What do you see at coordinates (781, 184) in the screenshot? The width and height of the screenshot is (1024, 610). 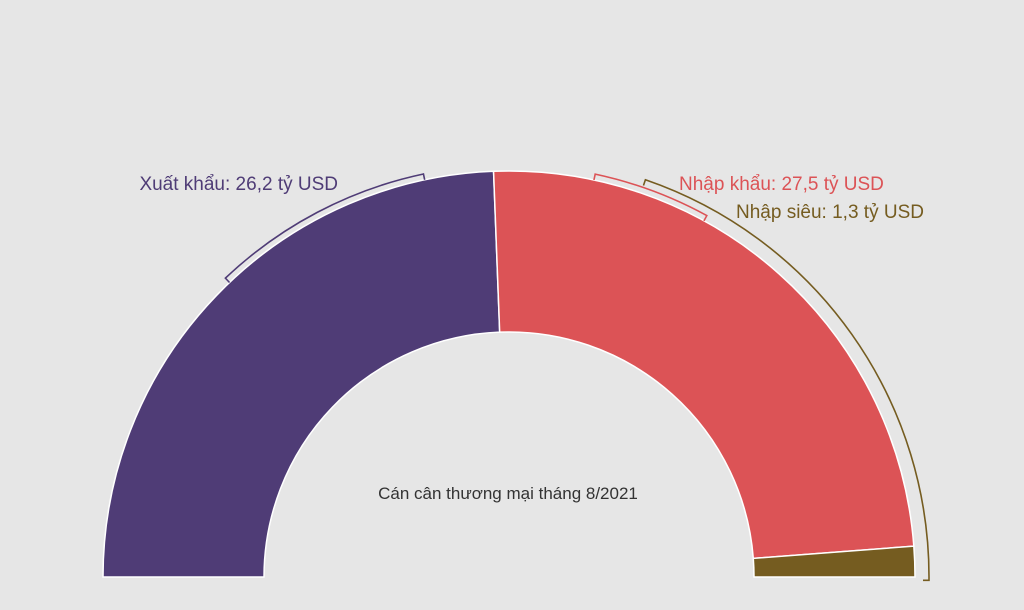 I see `label-nhap-khau: Nhập khẩu: 27,5 tỷ USD` at bounding box center [781, 184].